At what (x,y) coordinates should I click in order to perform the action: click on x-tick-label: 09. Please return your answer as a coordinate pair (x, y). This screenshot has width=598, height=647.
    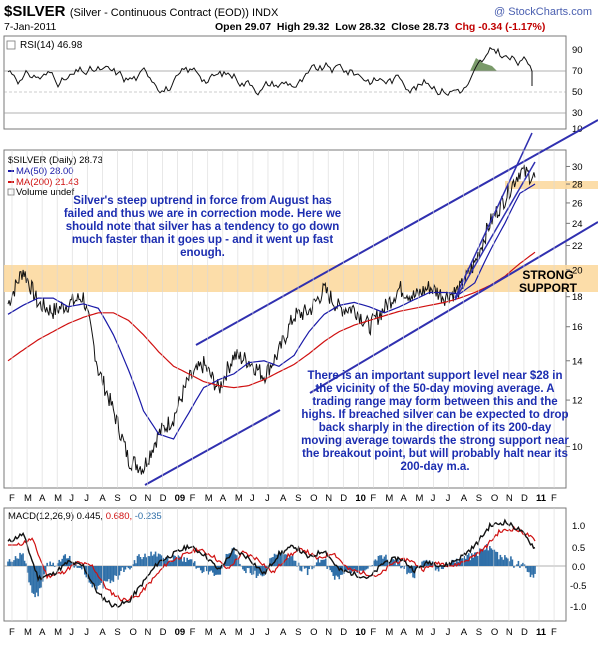
    Looking at the image, I should click on (180, 498).